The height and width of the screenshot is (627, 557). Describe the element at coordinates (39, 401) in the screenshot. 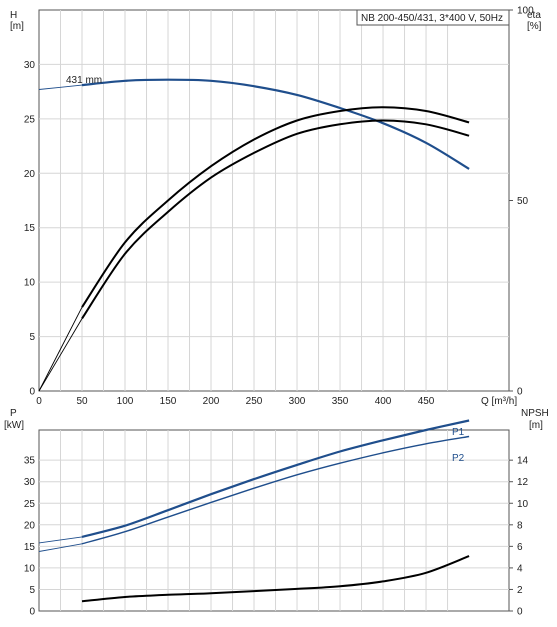

I see `x-tick-label: 0` at that location.